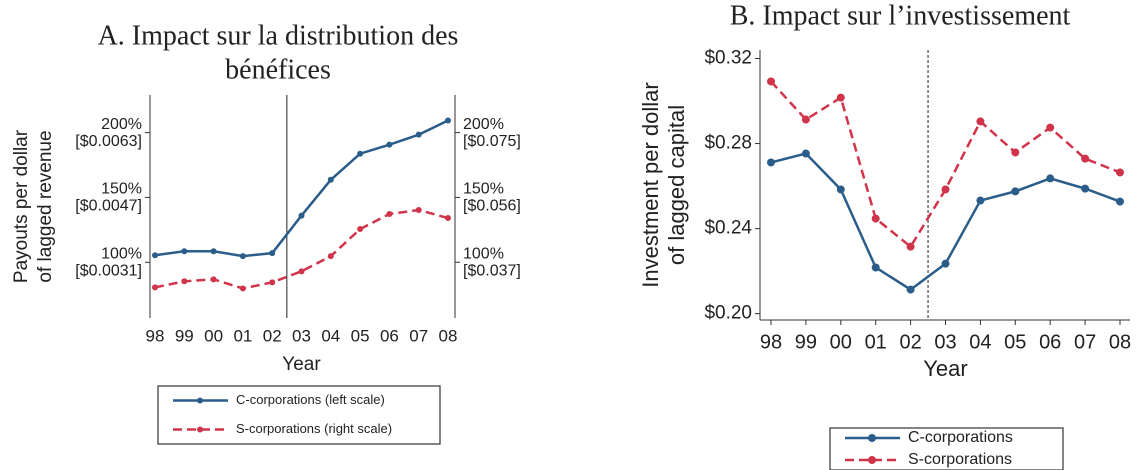  I want to click on y-tick-sublabel: [$0.056], so click(492, 206).